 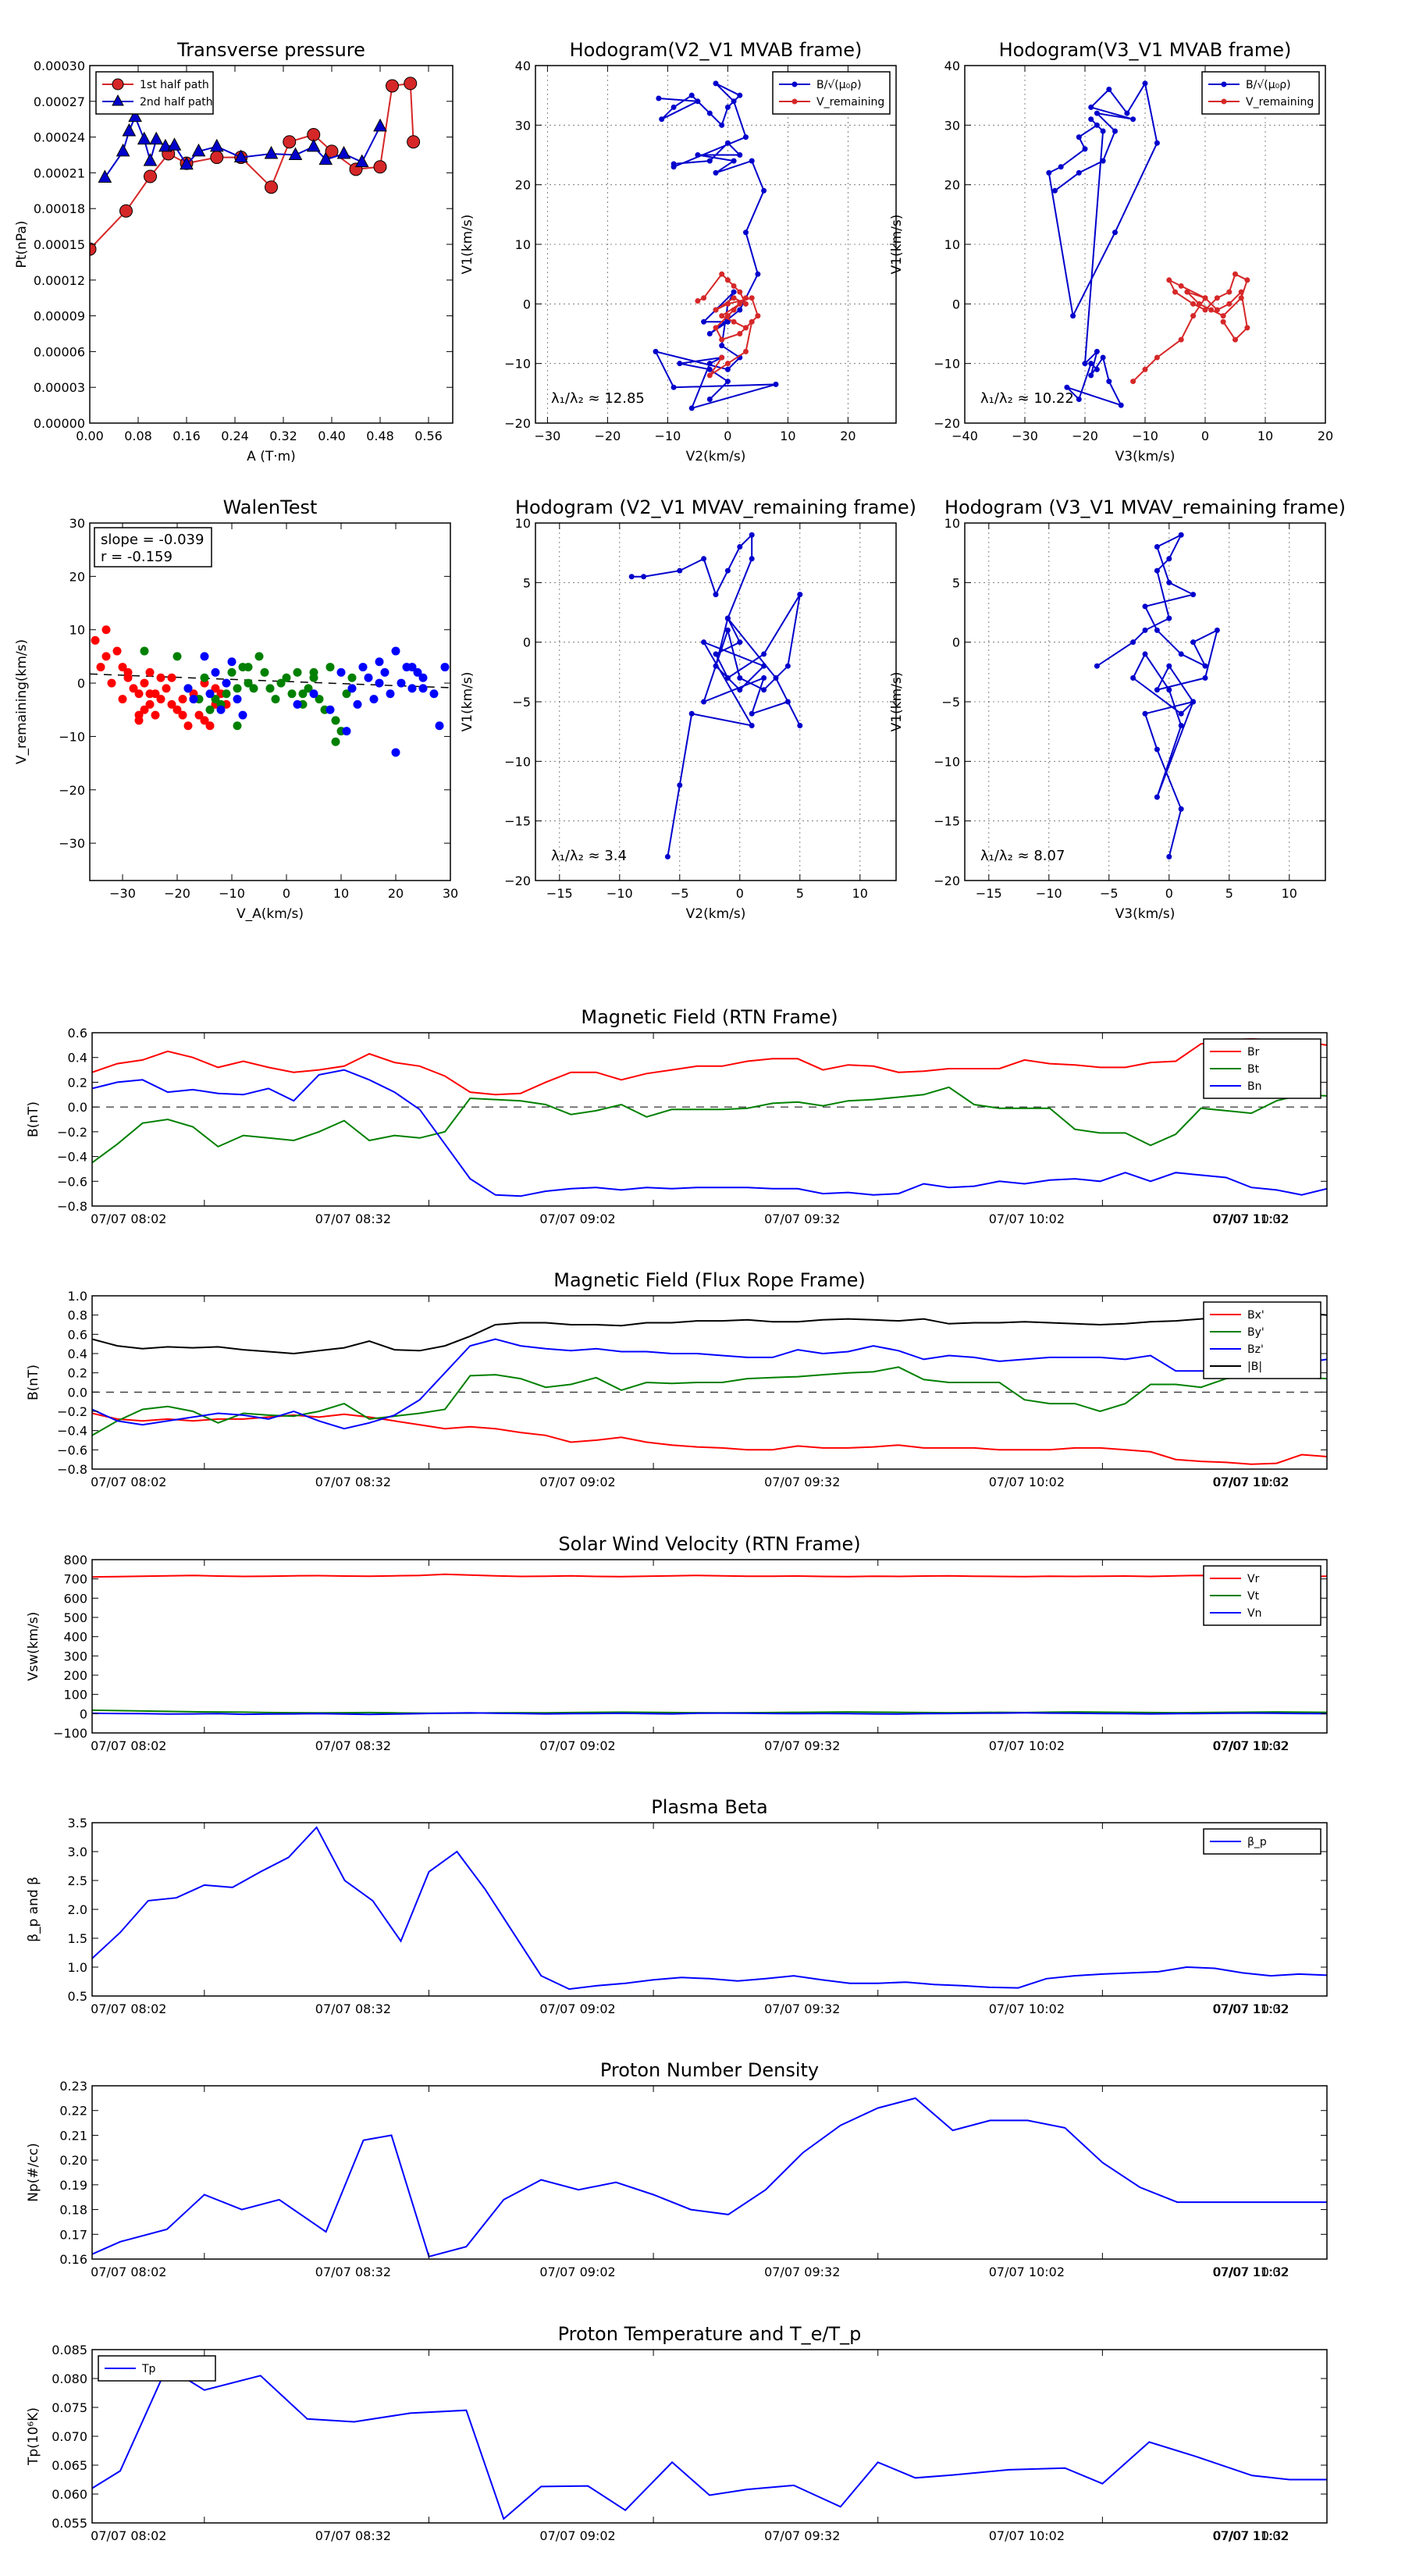 I want to click on x-tick-label: 07/07 08:02, so click(x=128, y=2535).